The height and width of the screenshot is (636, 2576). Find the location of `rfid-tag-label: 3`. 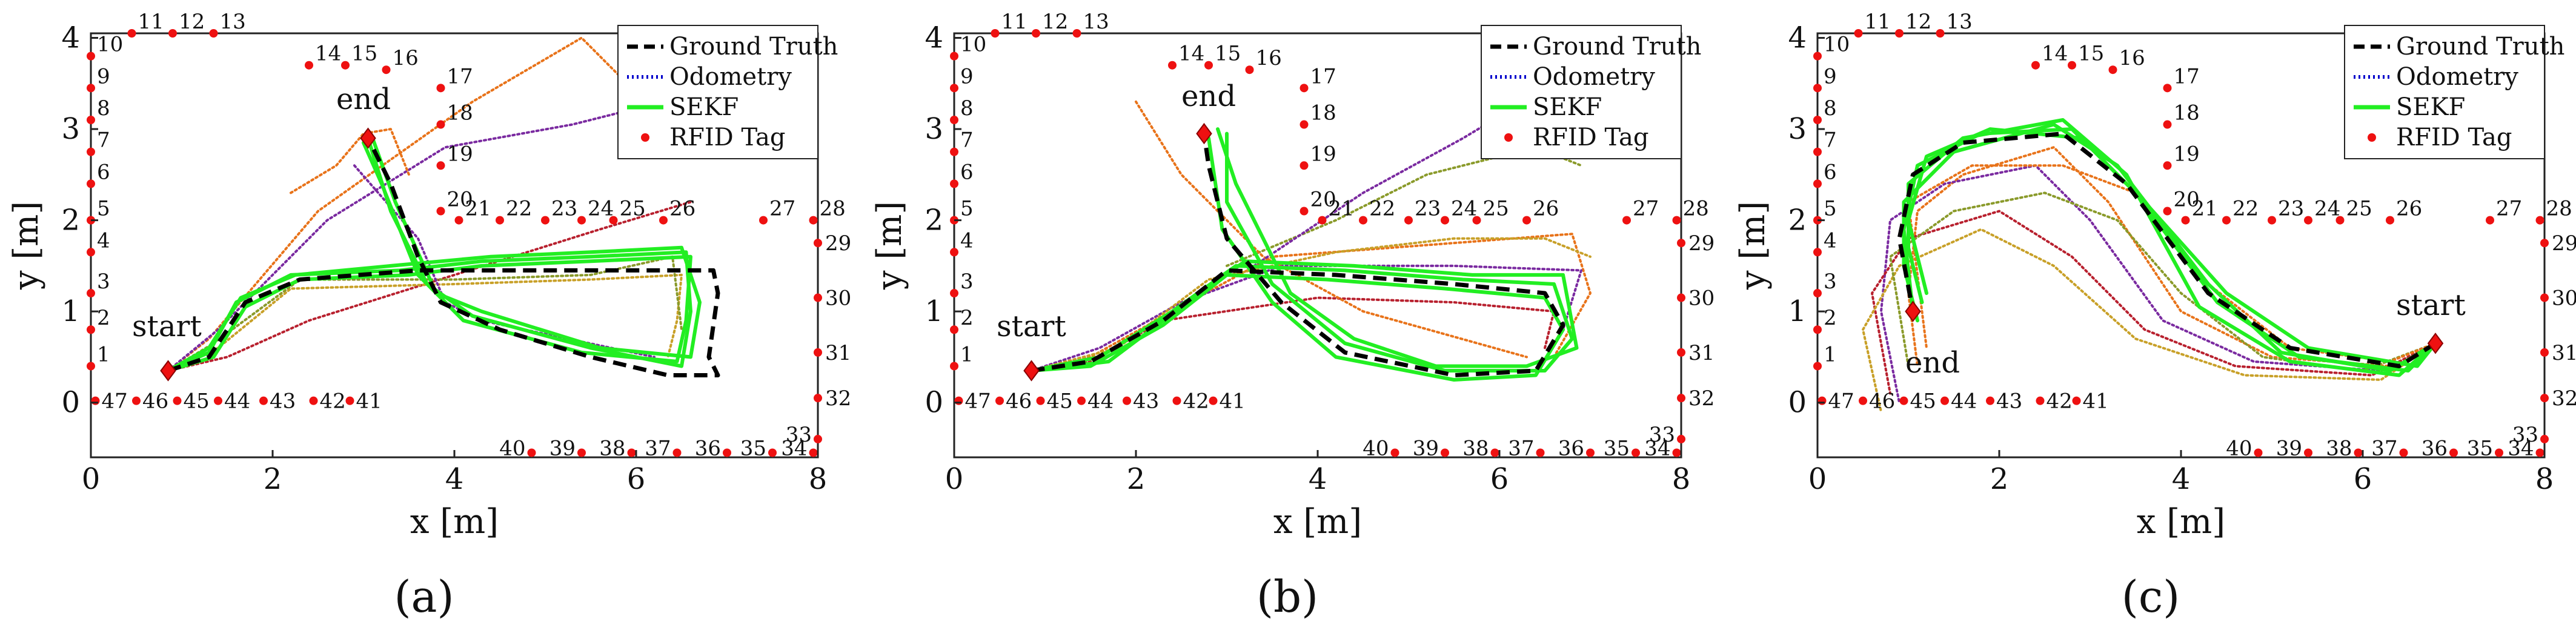

rfid-tag-label: 3 is located at coordinates (103, 282).